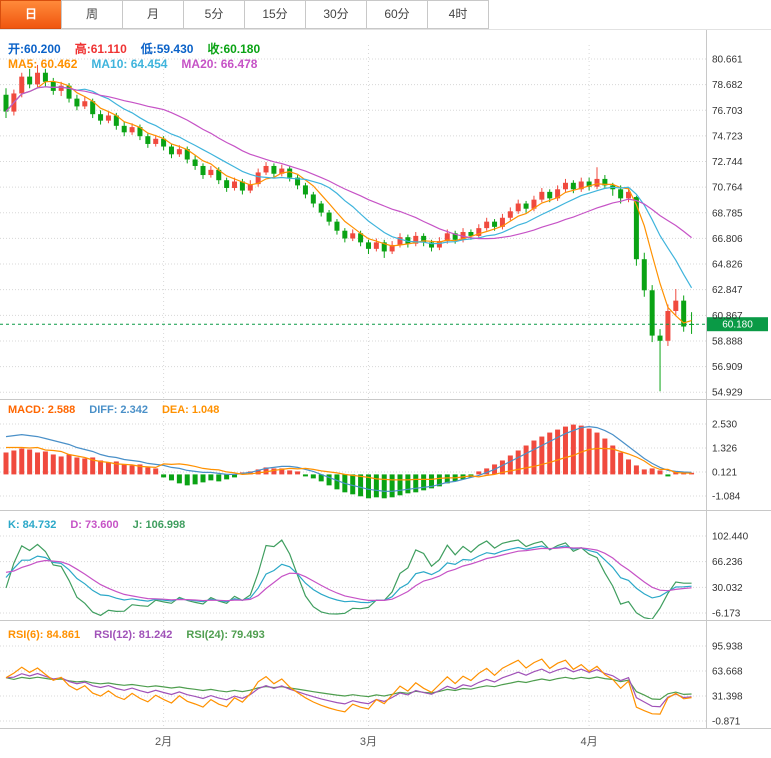 The image size is (771, 758). Describe the element at coordinates (726, 613) in the screenshot. I see `svg-text: -6.173` at that location.